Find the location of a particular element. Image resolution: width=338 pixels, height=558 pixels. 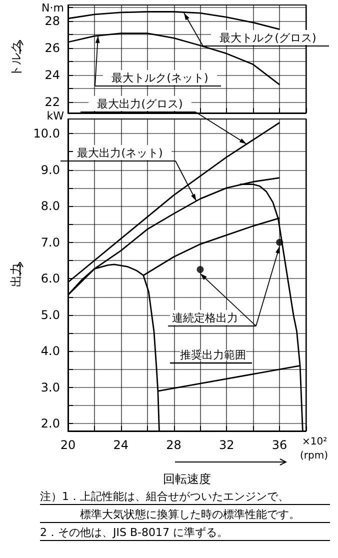

text: (rpm) is located at coordinates (314, 456).